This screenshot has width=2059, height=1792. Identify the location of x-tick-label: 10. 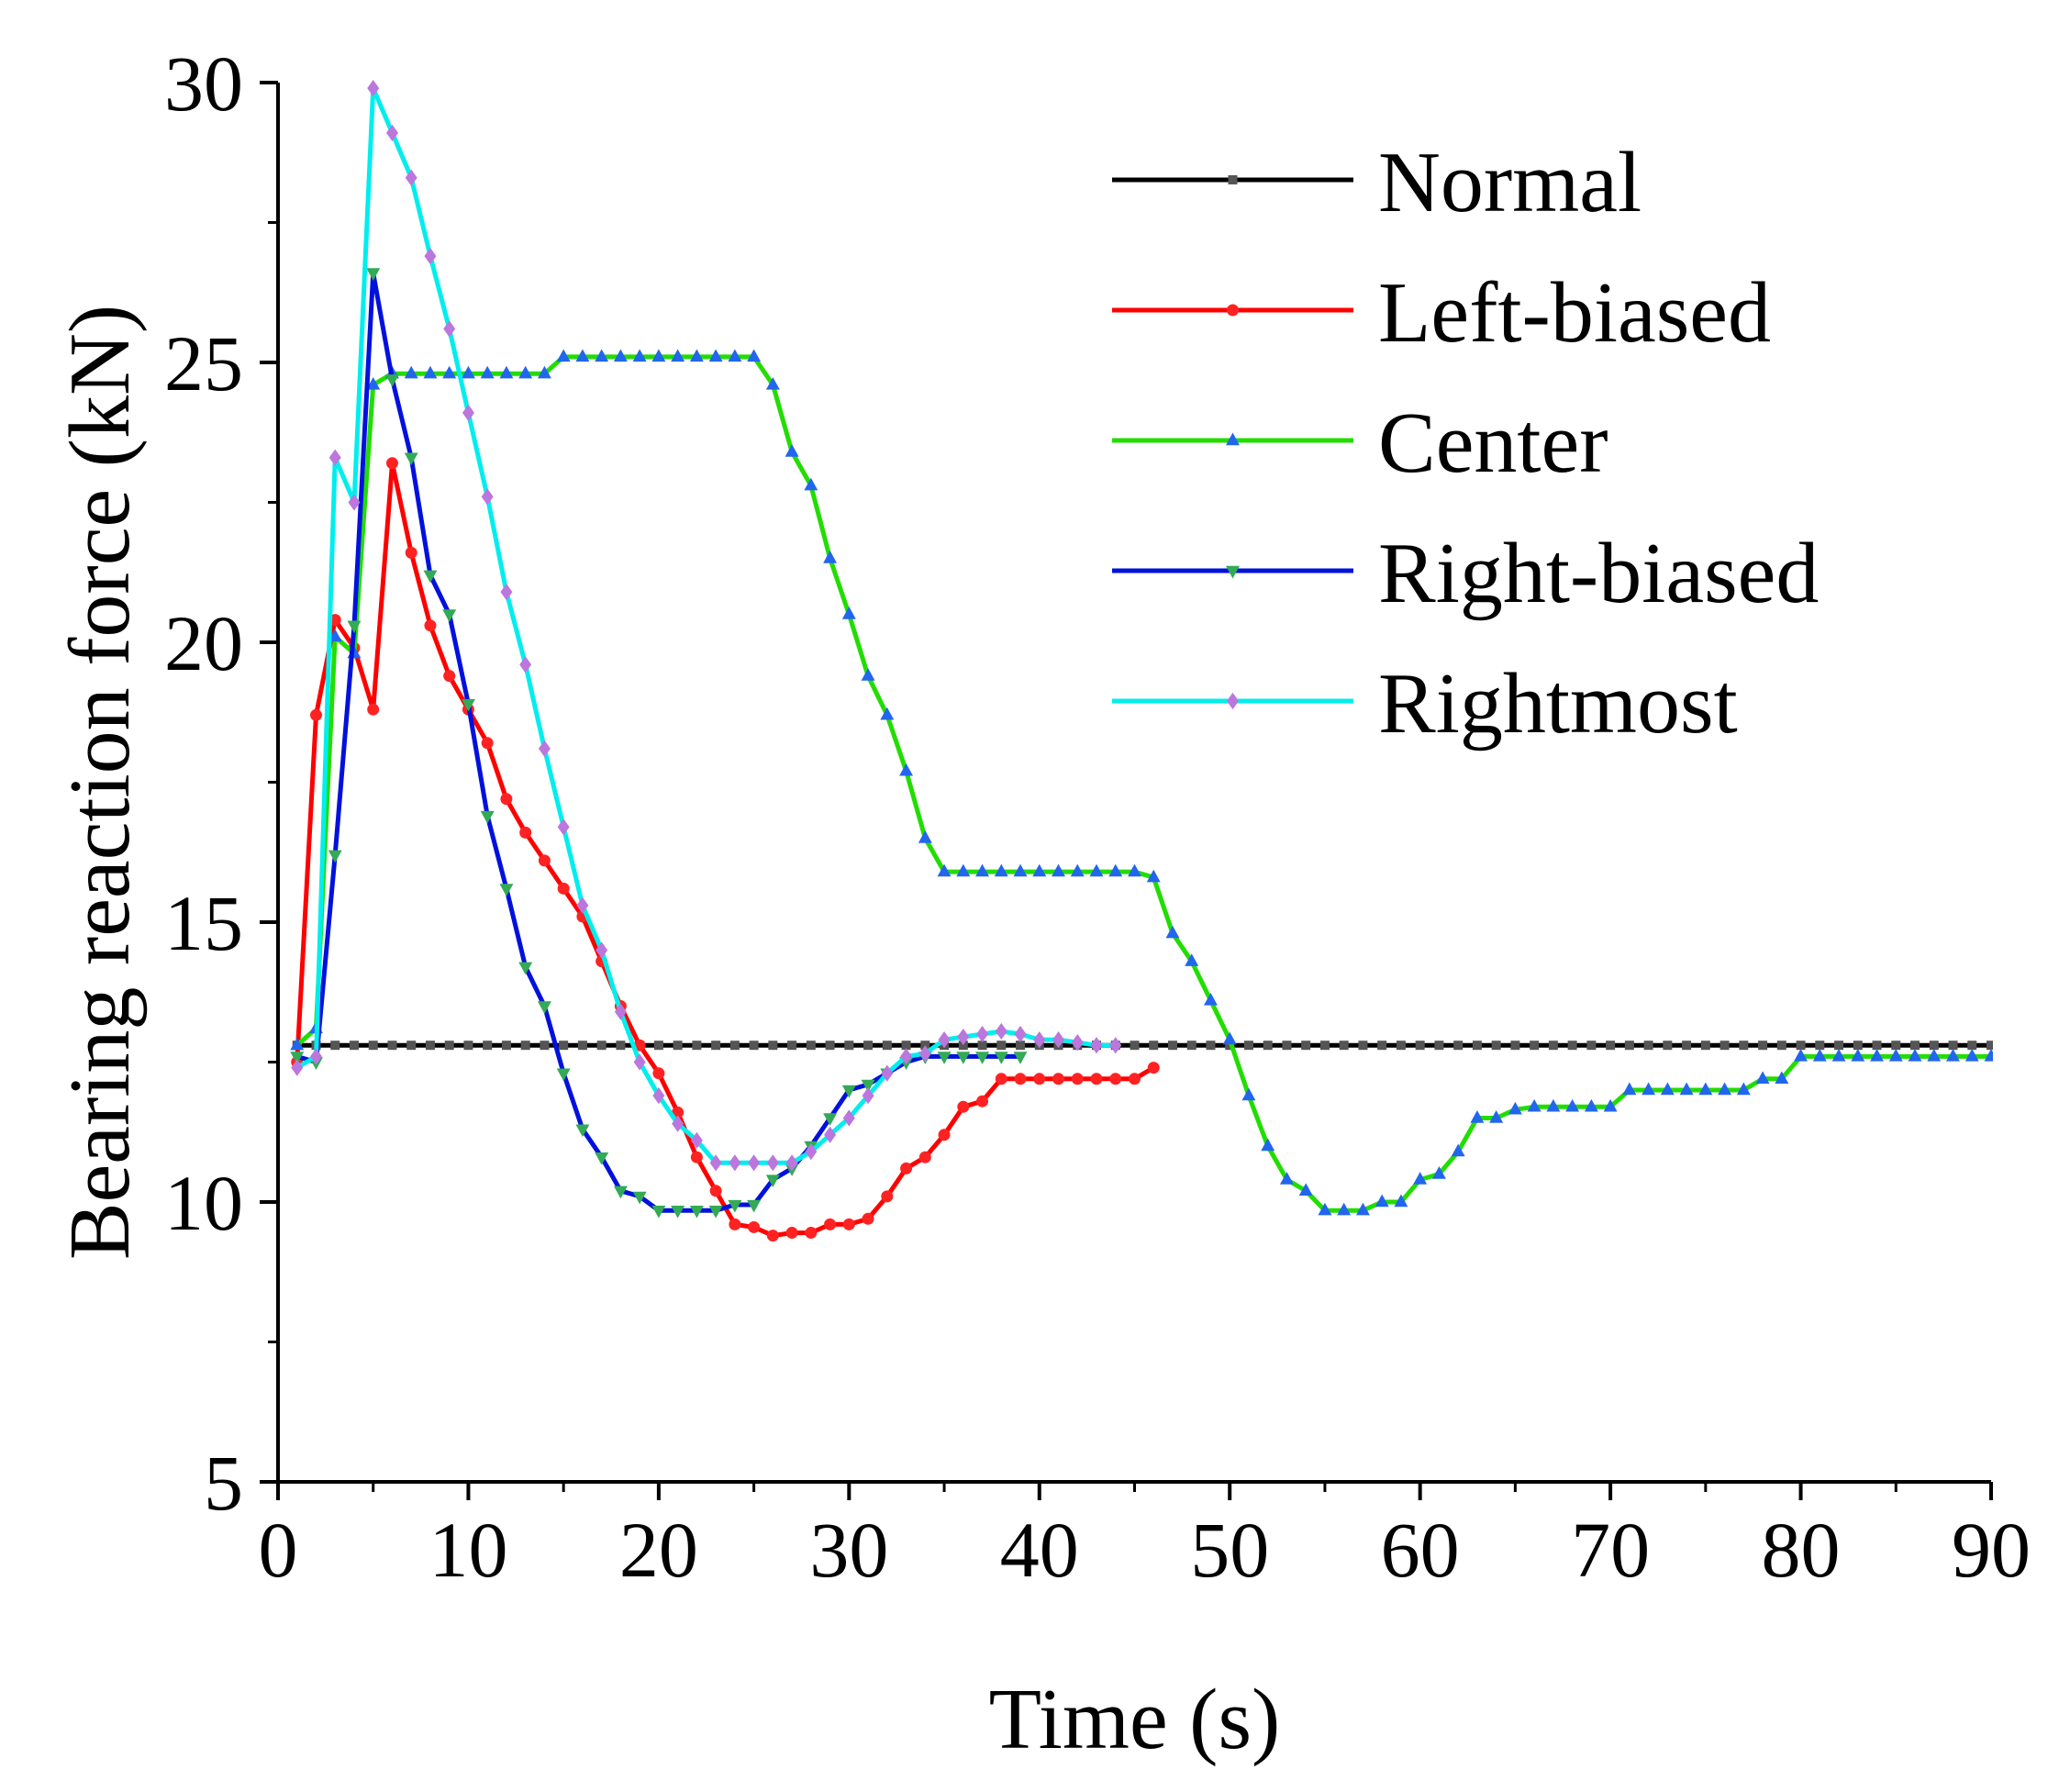
(467, 1550).